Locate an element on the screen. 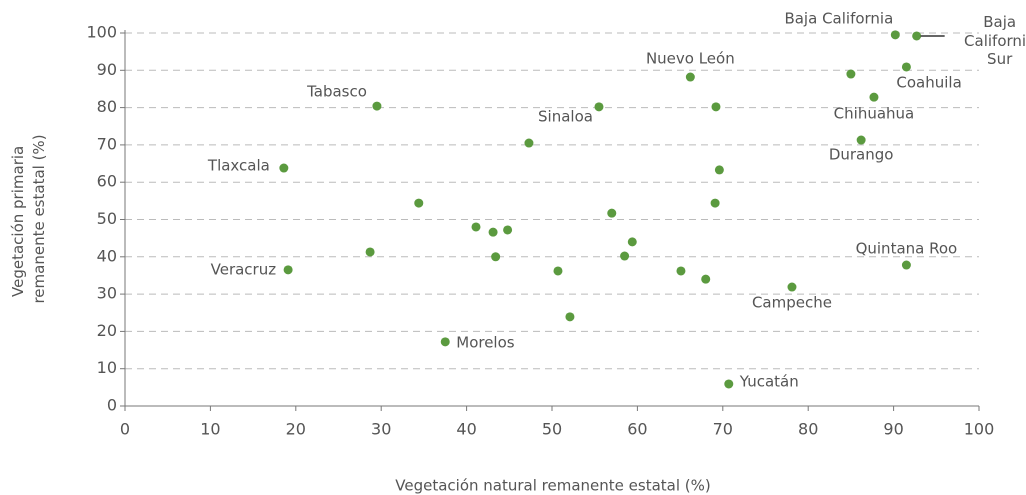 The image size is (1026, 495). x-tick-label: 0 is located at coordinates (125, 429).